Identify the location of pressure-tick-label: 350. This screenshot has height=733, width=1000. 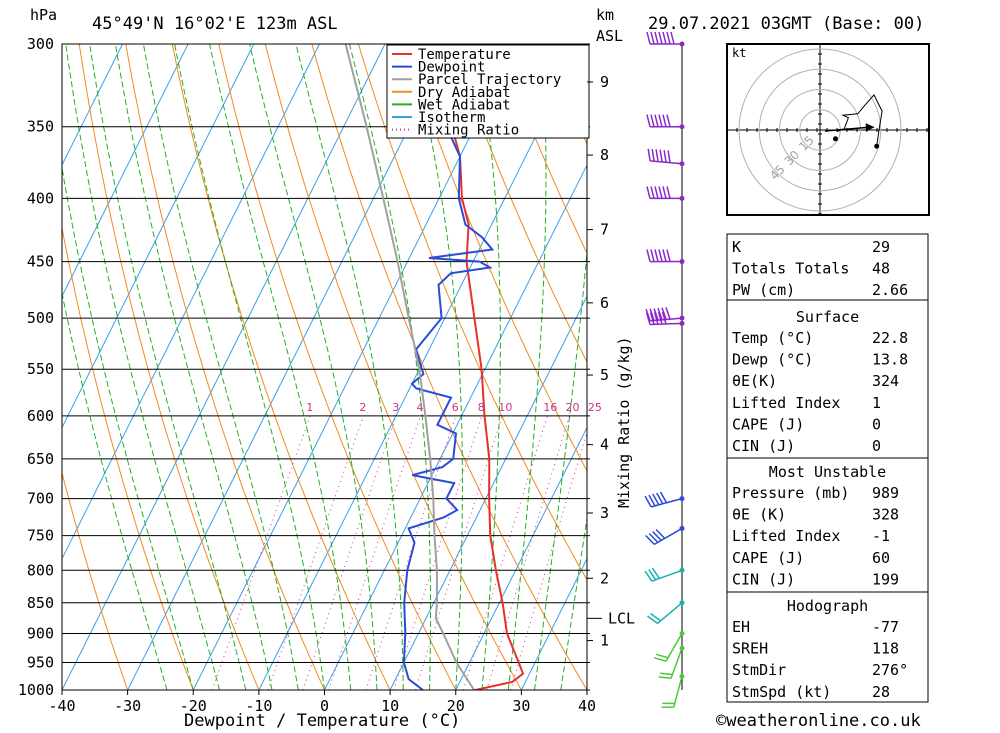
(40, 127).